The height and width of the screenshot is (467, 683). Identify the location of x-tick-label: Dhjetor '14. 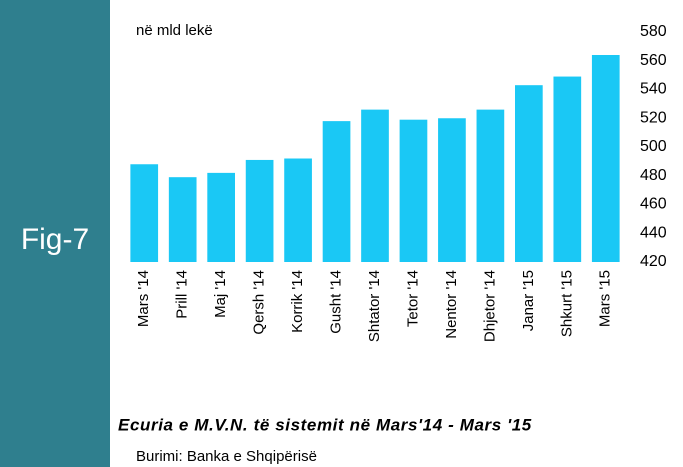
(489, 306).